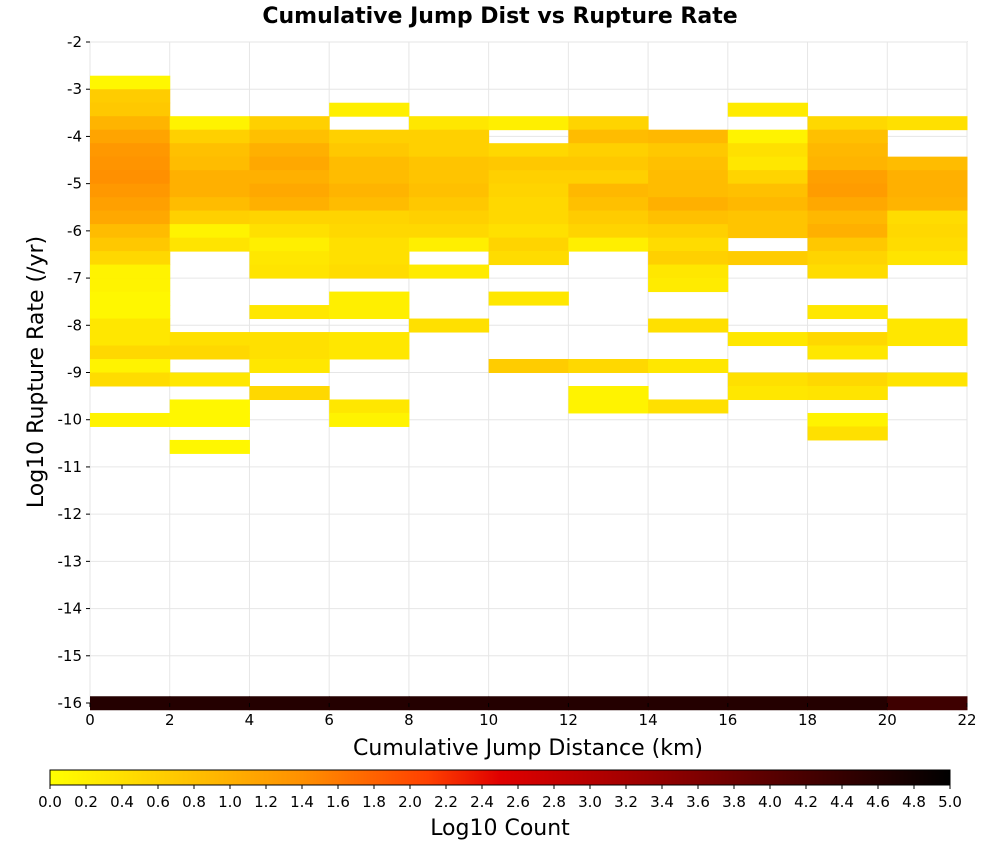 Image resolution: width=1000 pixels, height=850 pixels. I want to click on y-tick-label: -14, so click(70, 609).